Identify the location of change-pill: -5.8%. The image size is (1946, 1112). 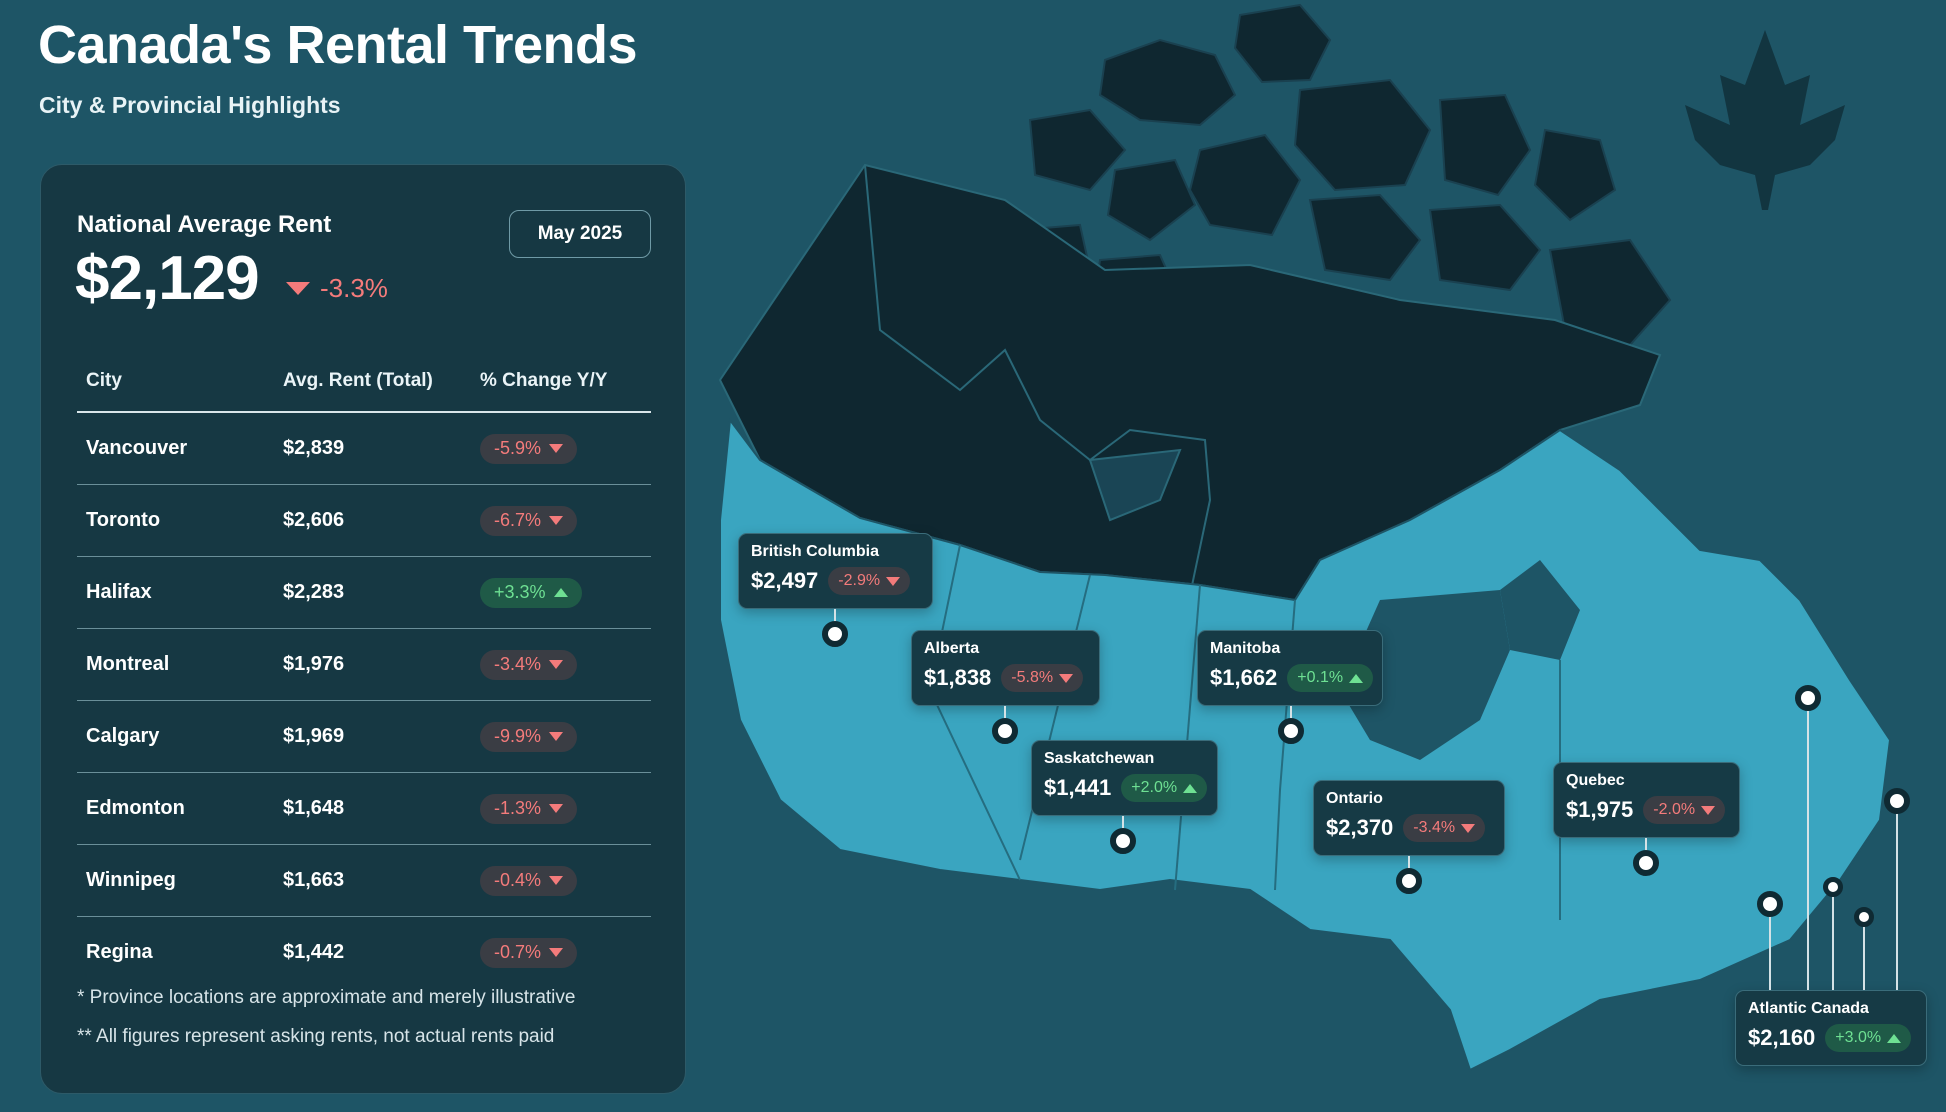
(1042, 678).